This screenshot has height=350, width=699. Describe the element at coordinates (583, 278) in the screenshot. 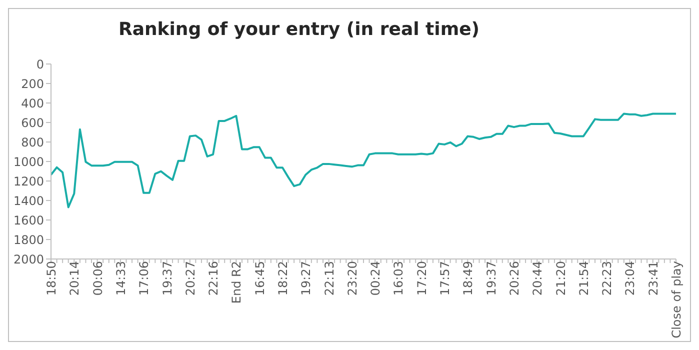

I see `x-tick-label: 21:54` at that location.